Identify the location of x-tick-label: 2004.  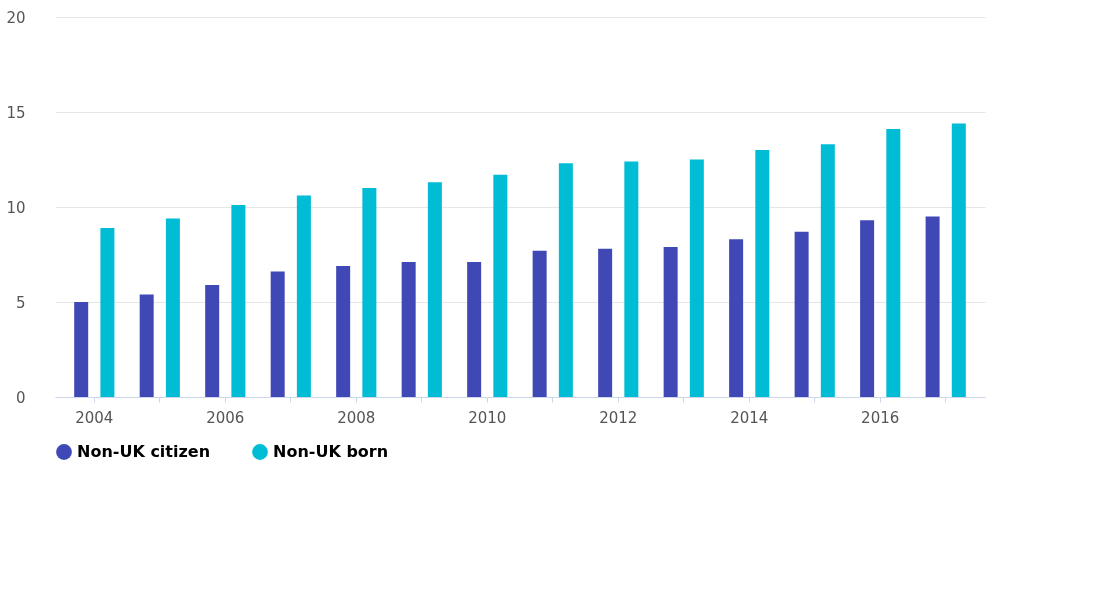
(94, 417).